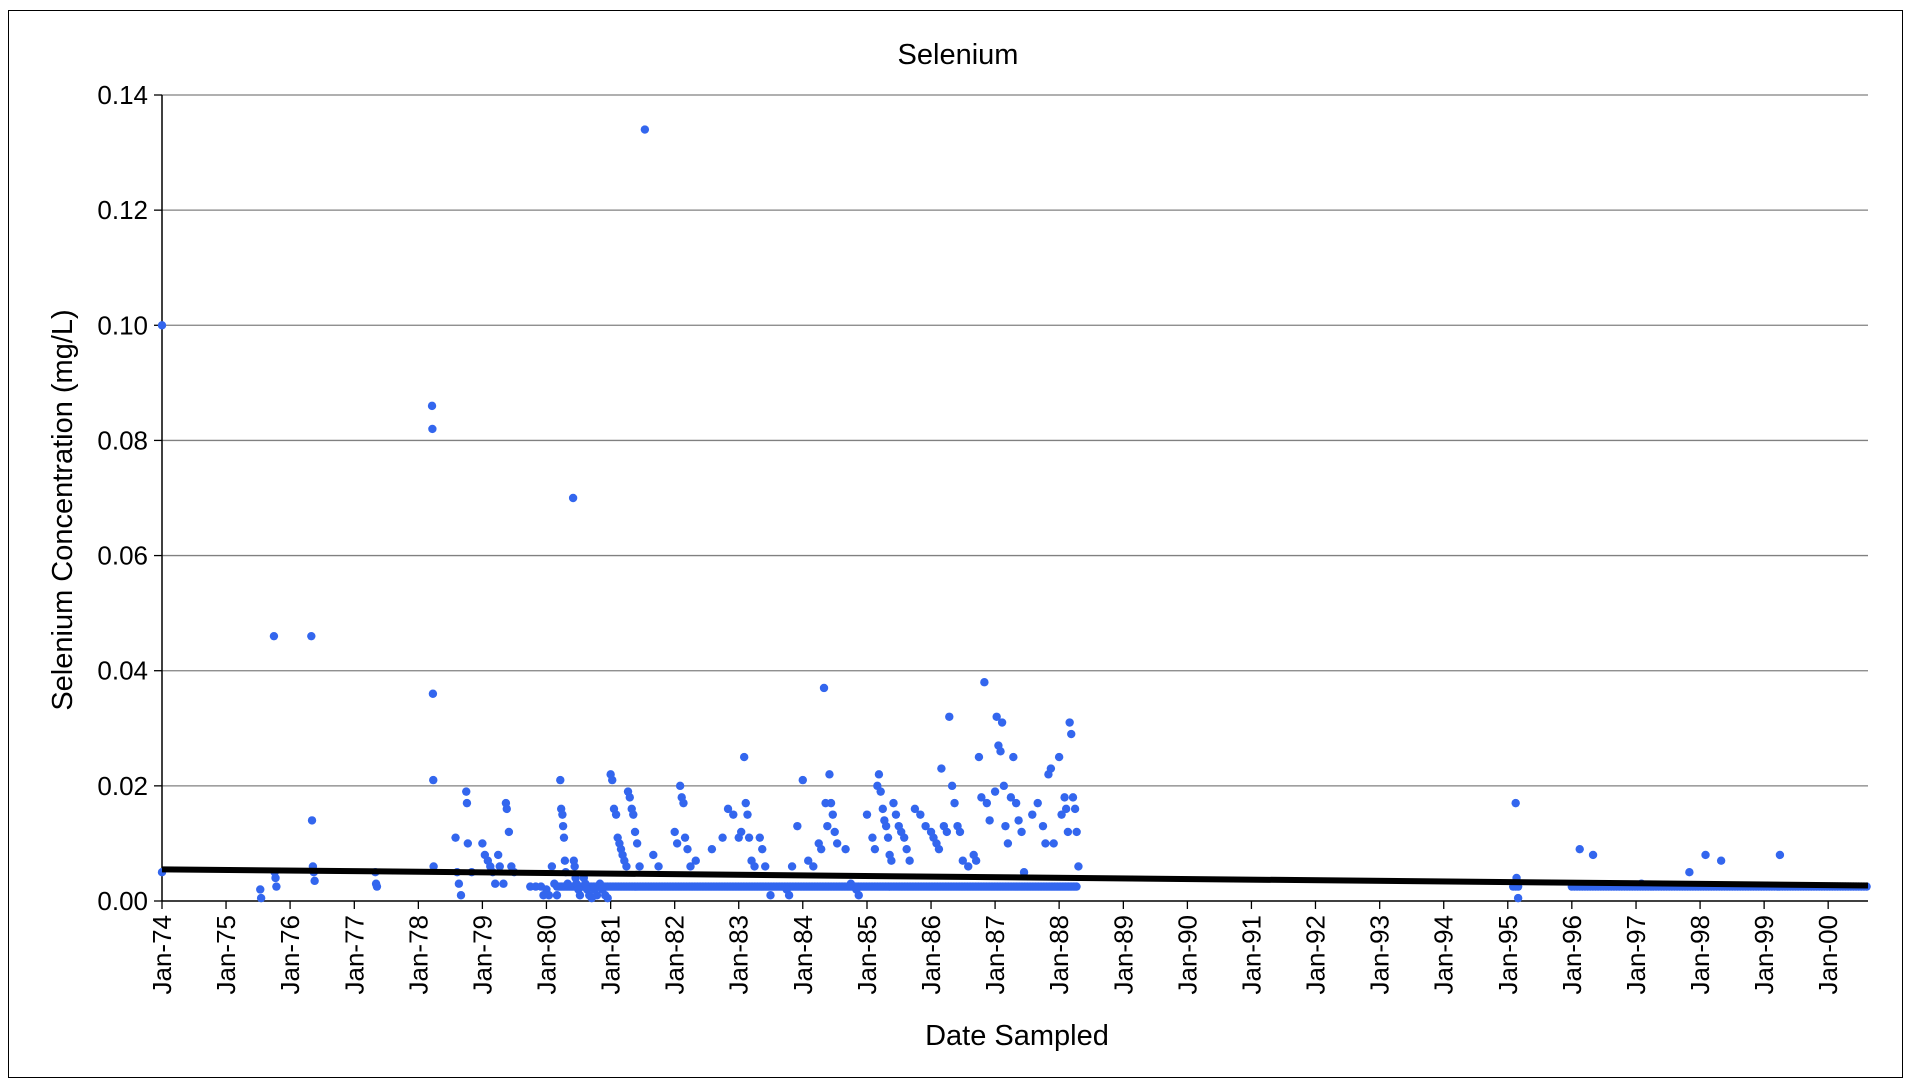 The image size is (1913, 1087). Describe the element at coordinates (162, 955) in the screenshot. I see `x-tick-label: Jan-74` at that location.